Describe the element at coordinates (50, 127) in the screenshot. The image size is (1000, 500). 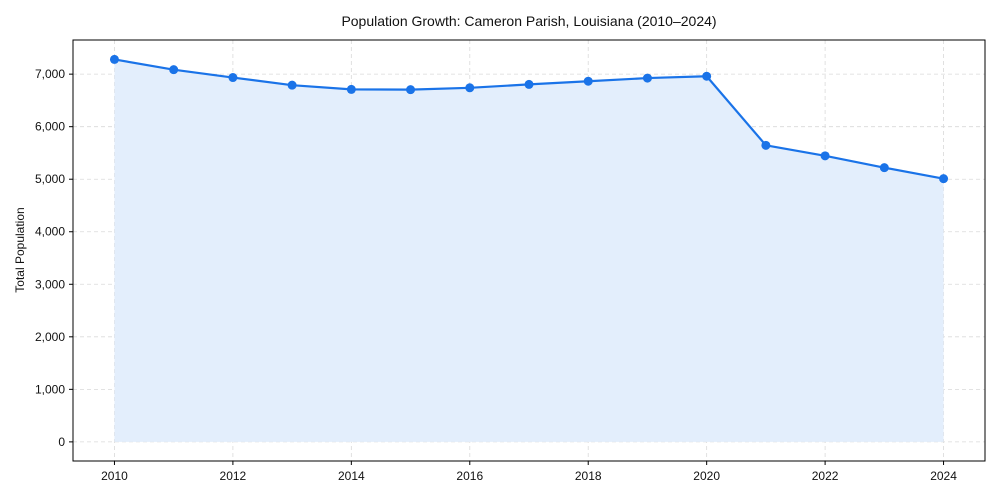
I see `y-tick-label: 6,000` at that location.